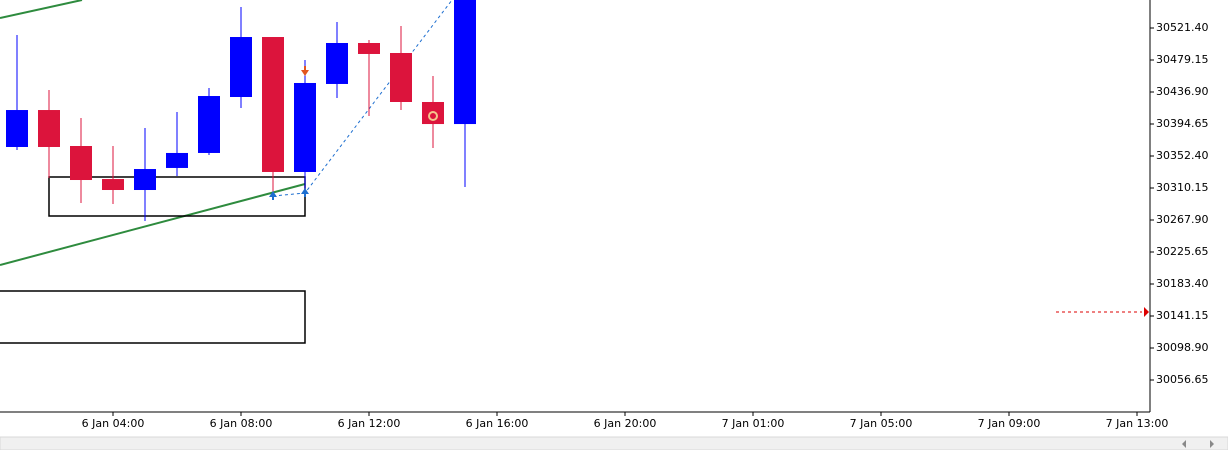 The image size is (1228, 450). Describe the element at coordinates (305, 71) in the screenshot. I see `sell-arrow` at that location.